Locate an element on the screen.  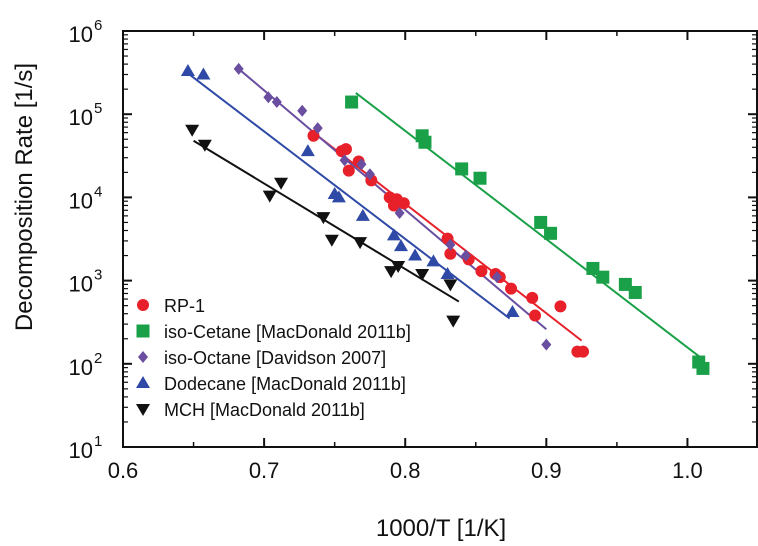
legend-marker-dodecane-macdonald-2011b is located at coordinates (143, 382).